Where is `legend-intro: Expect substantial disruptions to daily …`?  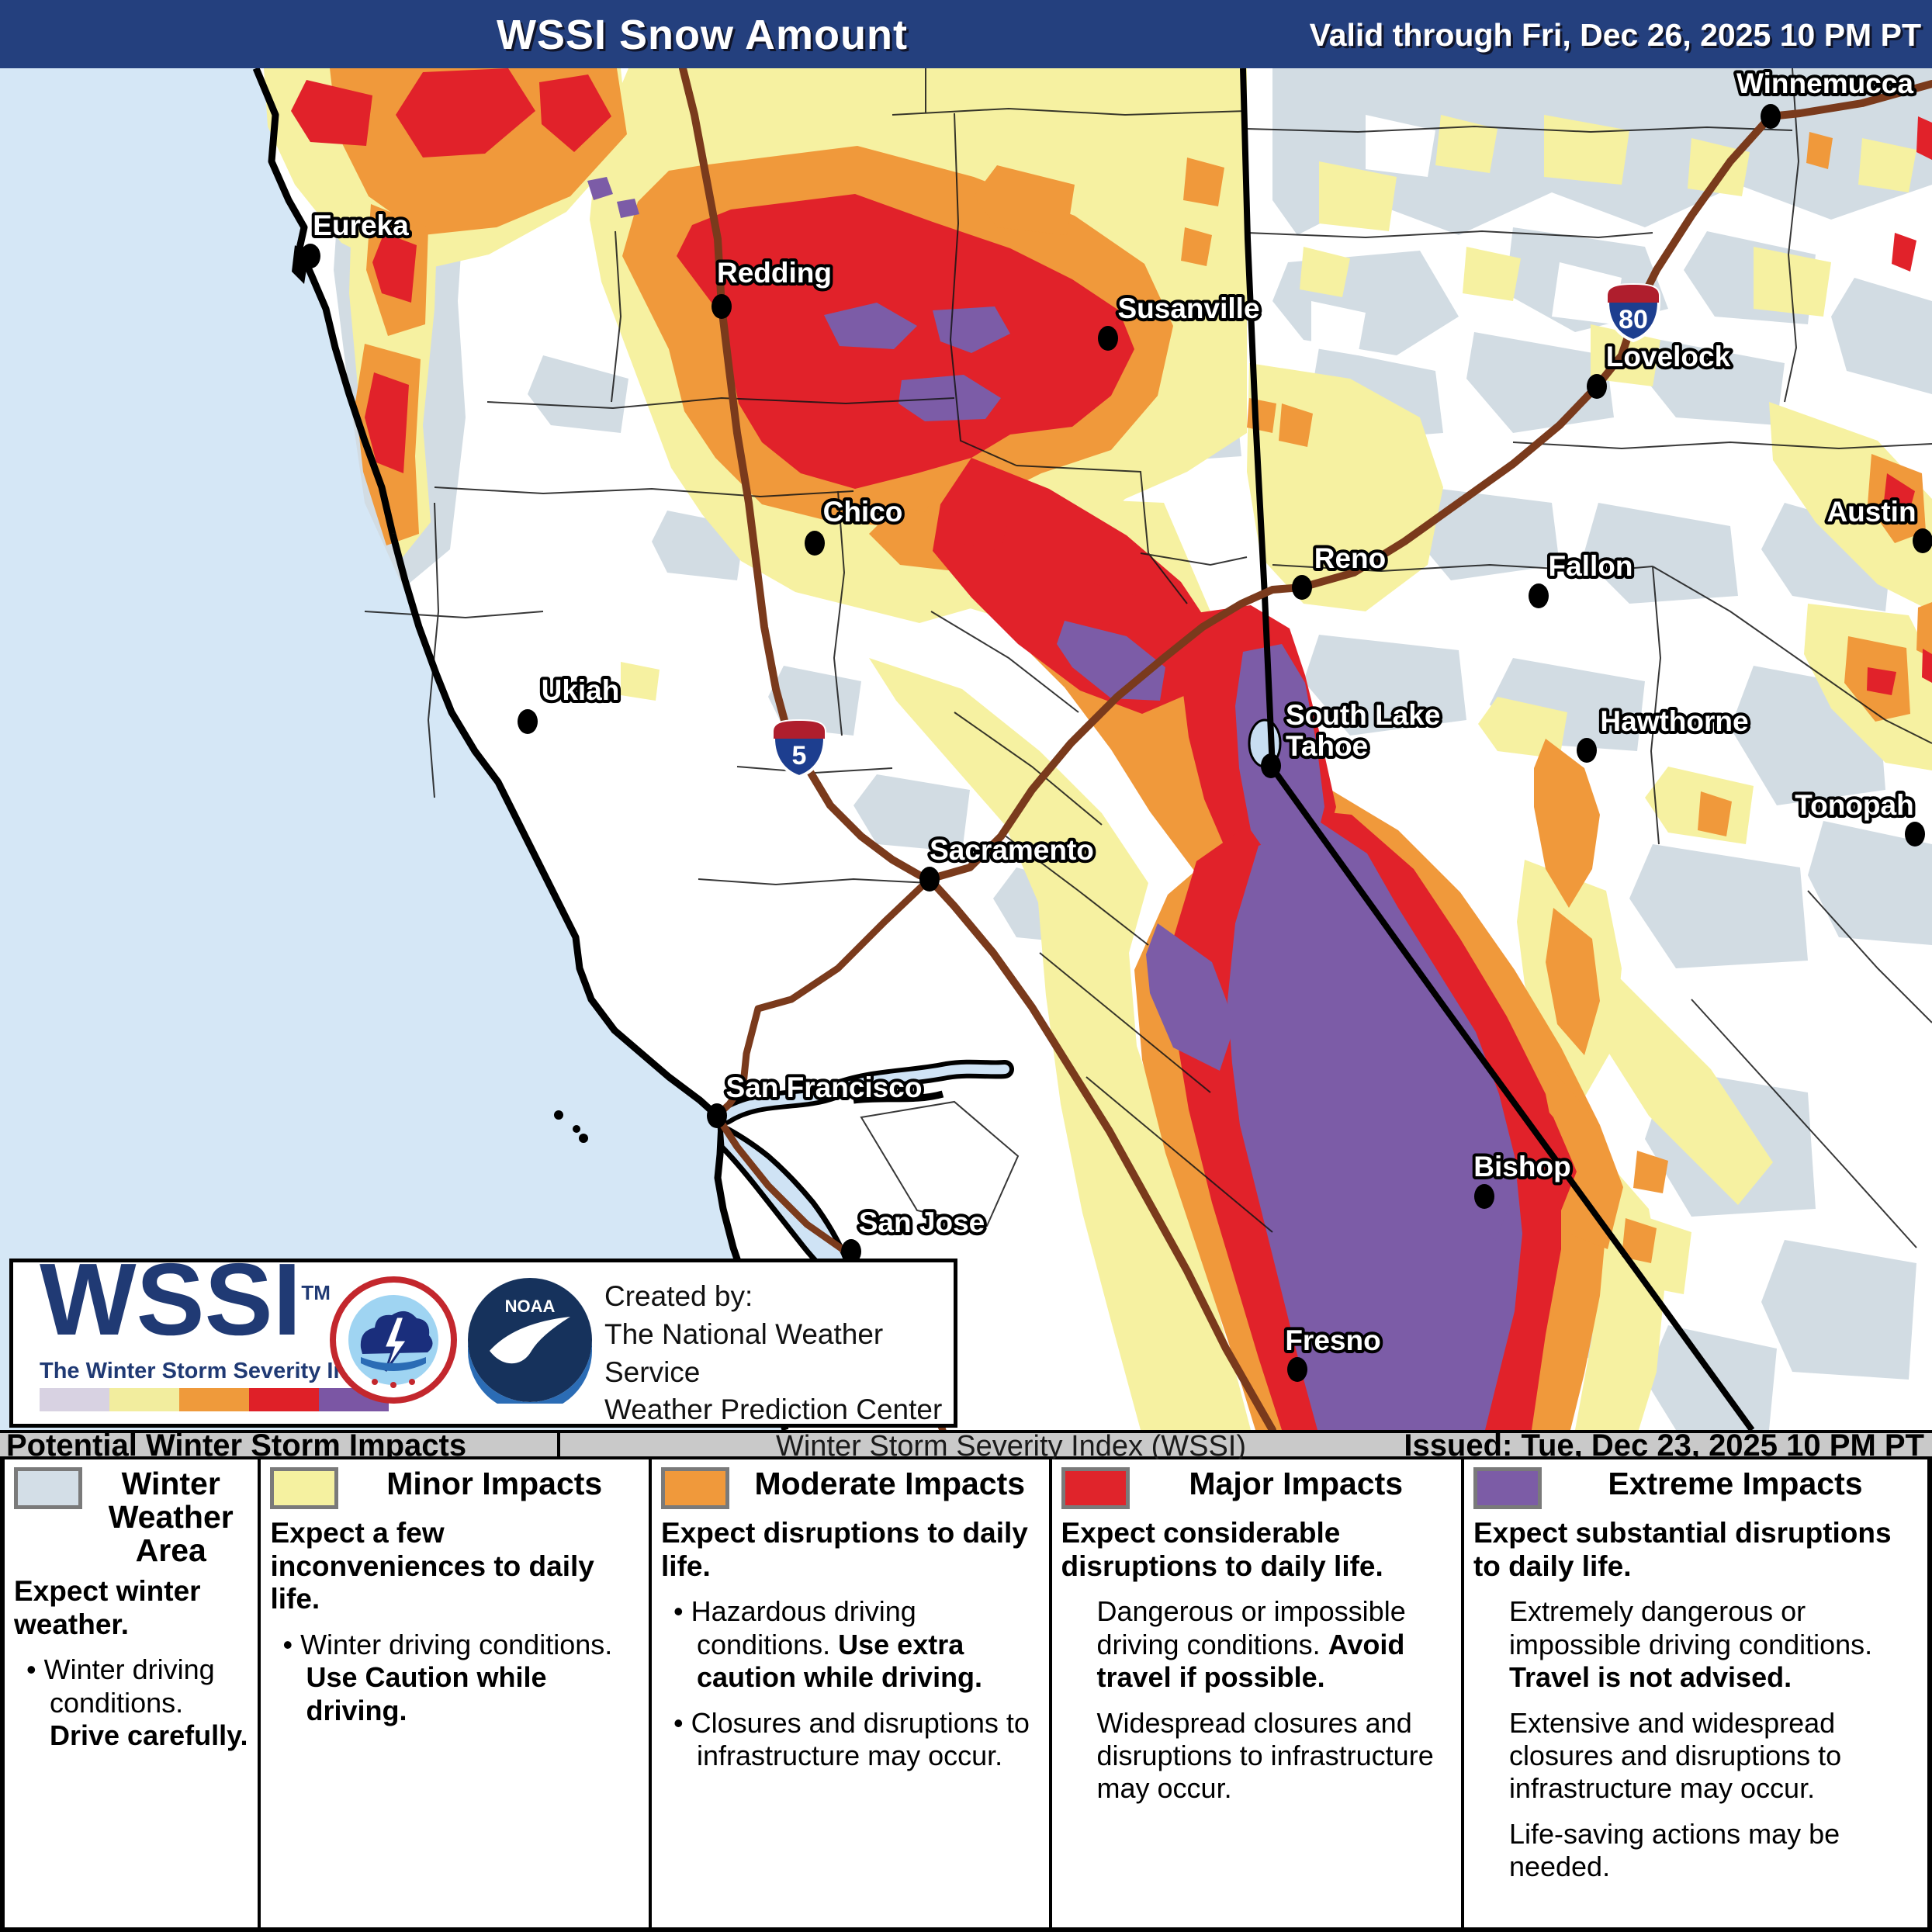
legend-intro: Expect substantial disruptions to daily … is located at coordinates (1682, 1549).